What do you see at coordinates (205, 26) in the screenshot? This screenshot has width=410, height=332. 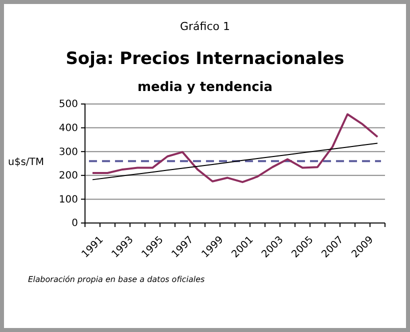 I see `text: Gráfico 1` at bounding box center [205, 26].